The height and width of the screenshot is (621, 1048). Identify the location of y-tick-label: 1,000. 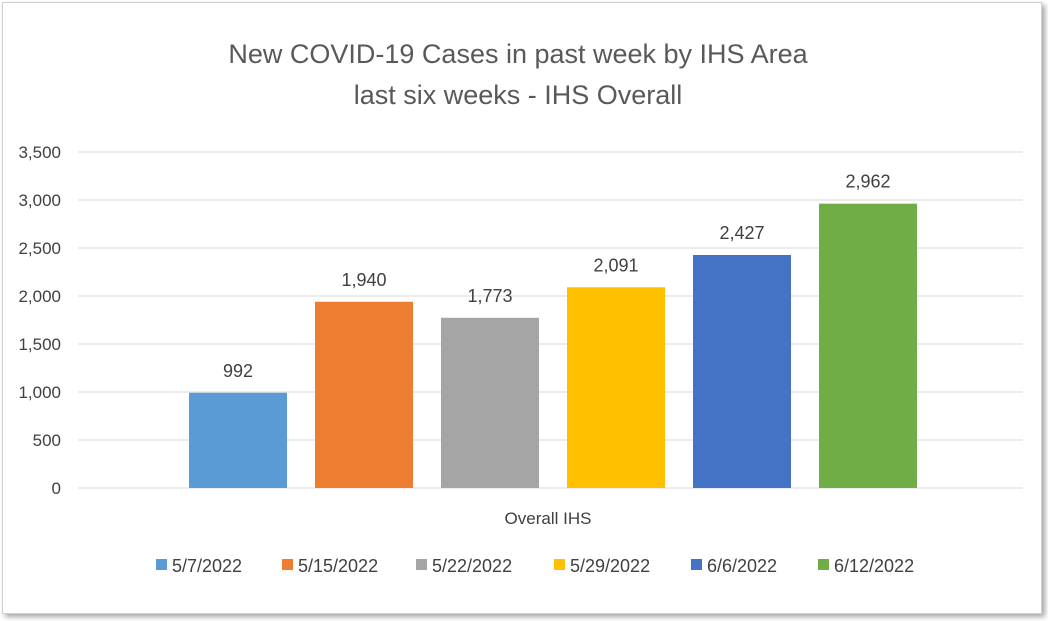
(39, 392).